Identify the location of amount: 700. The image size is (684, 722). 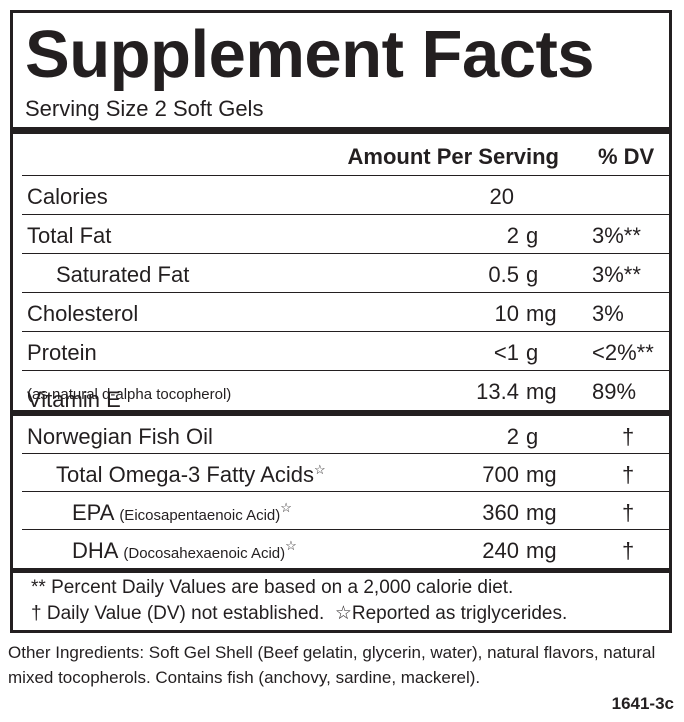
(500, 474).